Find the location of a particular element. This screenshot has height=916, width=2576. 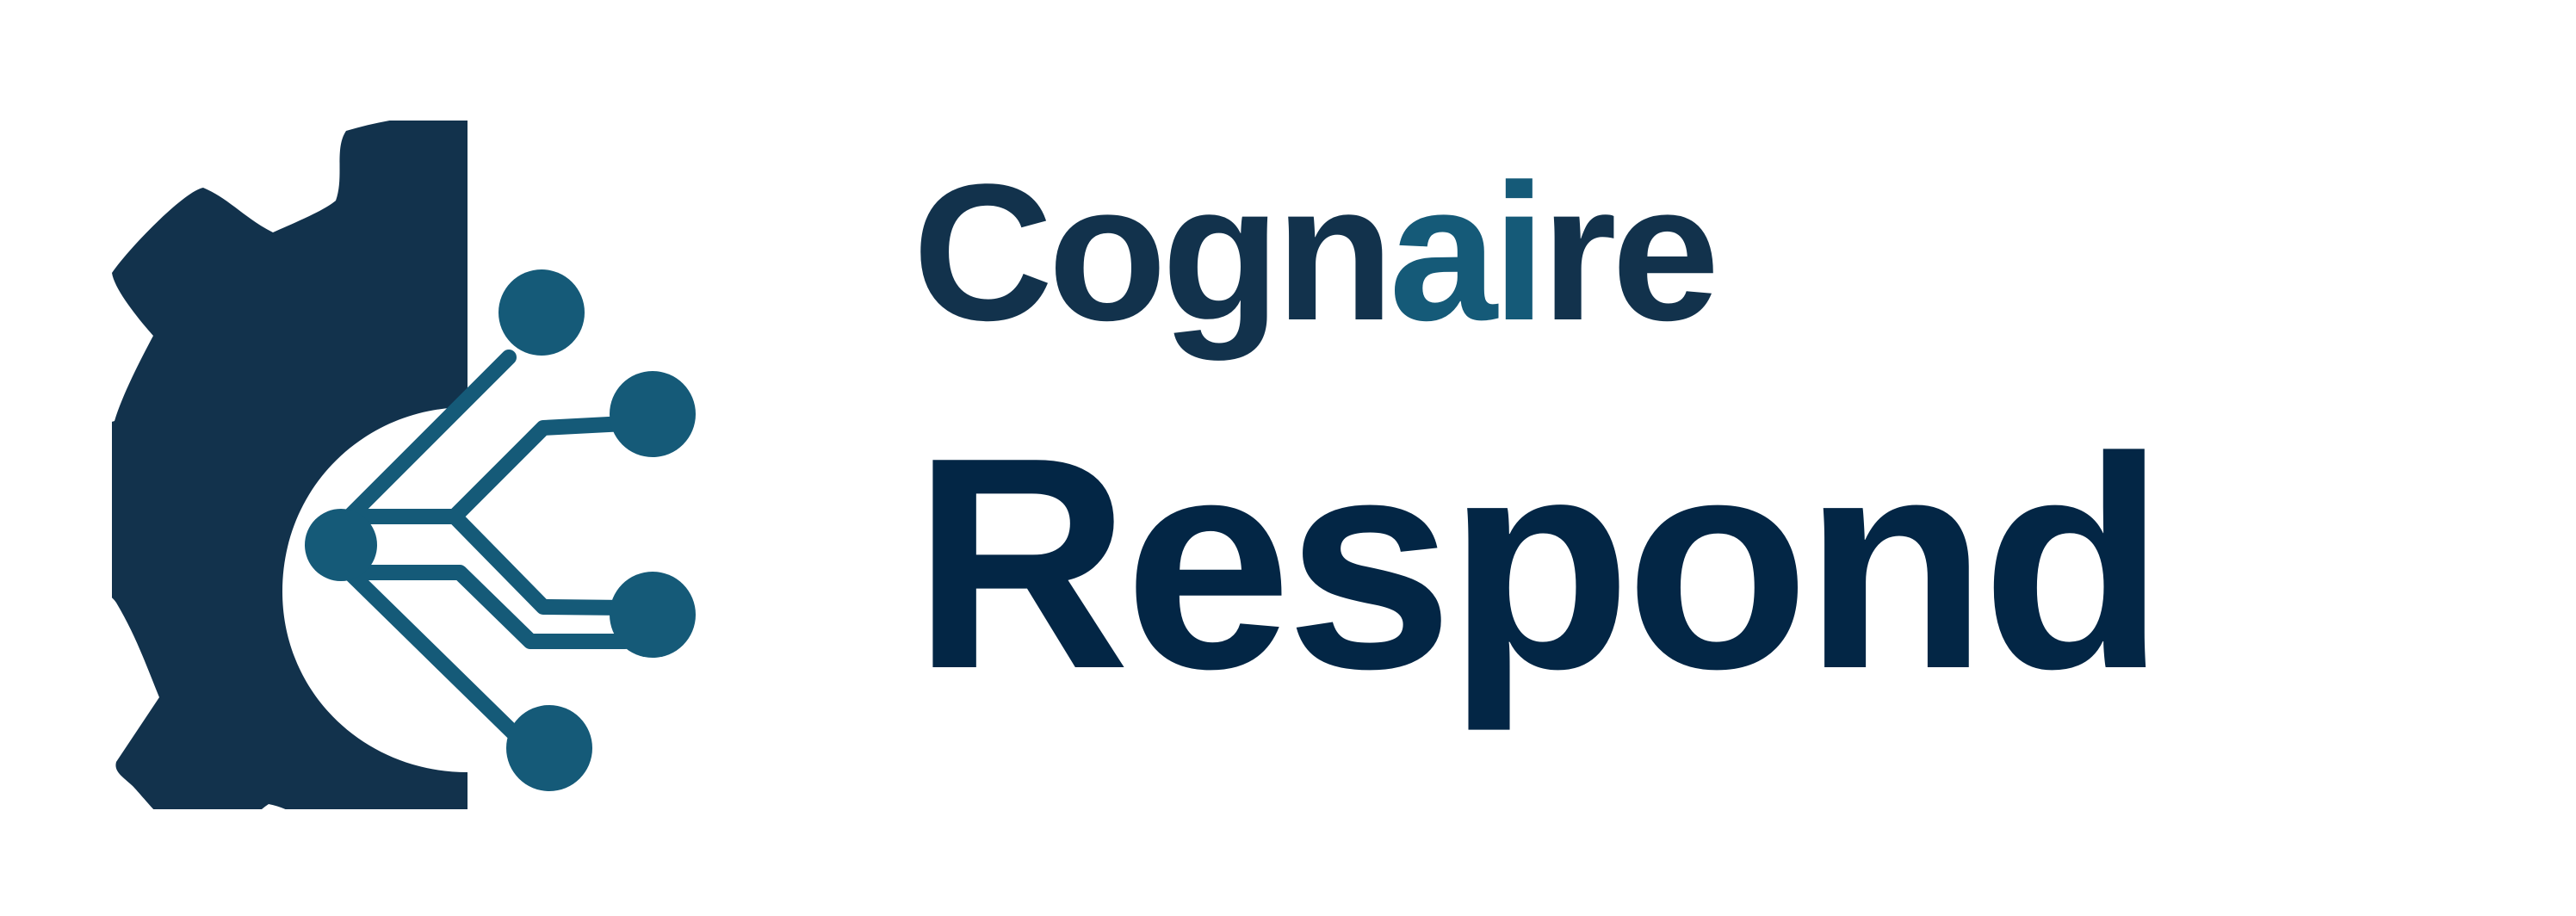

brand-primary-before-accent: Cogn is located at coordinates (1154, 252).